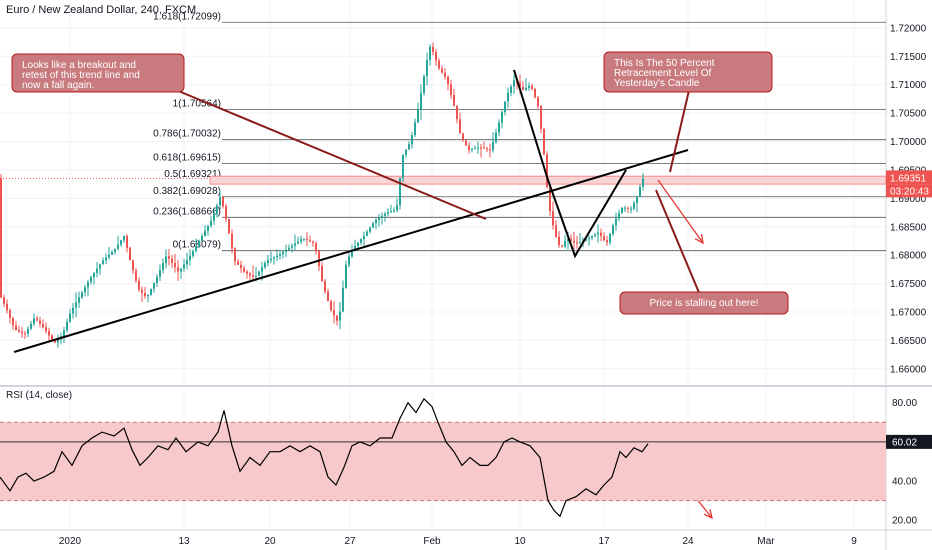  What do you see at coordinates (101, 10) in the screenshot?
I see `chart-title: Euro / New Zealand Dollar, 240, FXCM` at bounding box center [101, 10].